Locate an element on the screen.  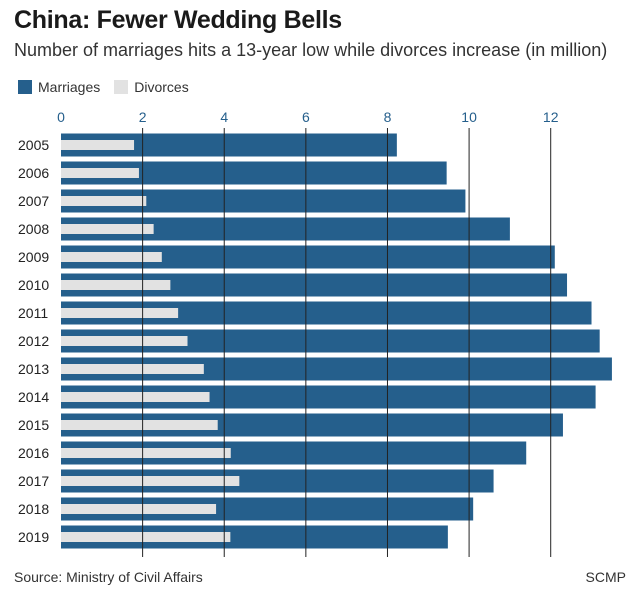
bar-divorces-2008 is located at coordinates (107, 229).